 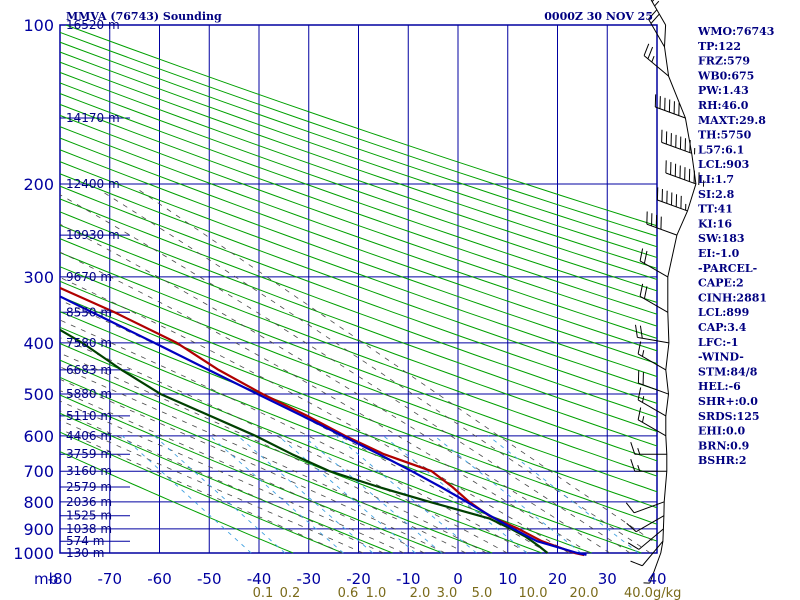 I want to click on index-label: SHR+:0.0, so click(x=728, y=401).